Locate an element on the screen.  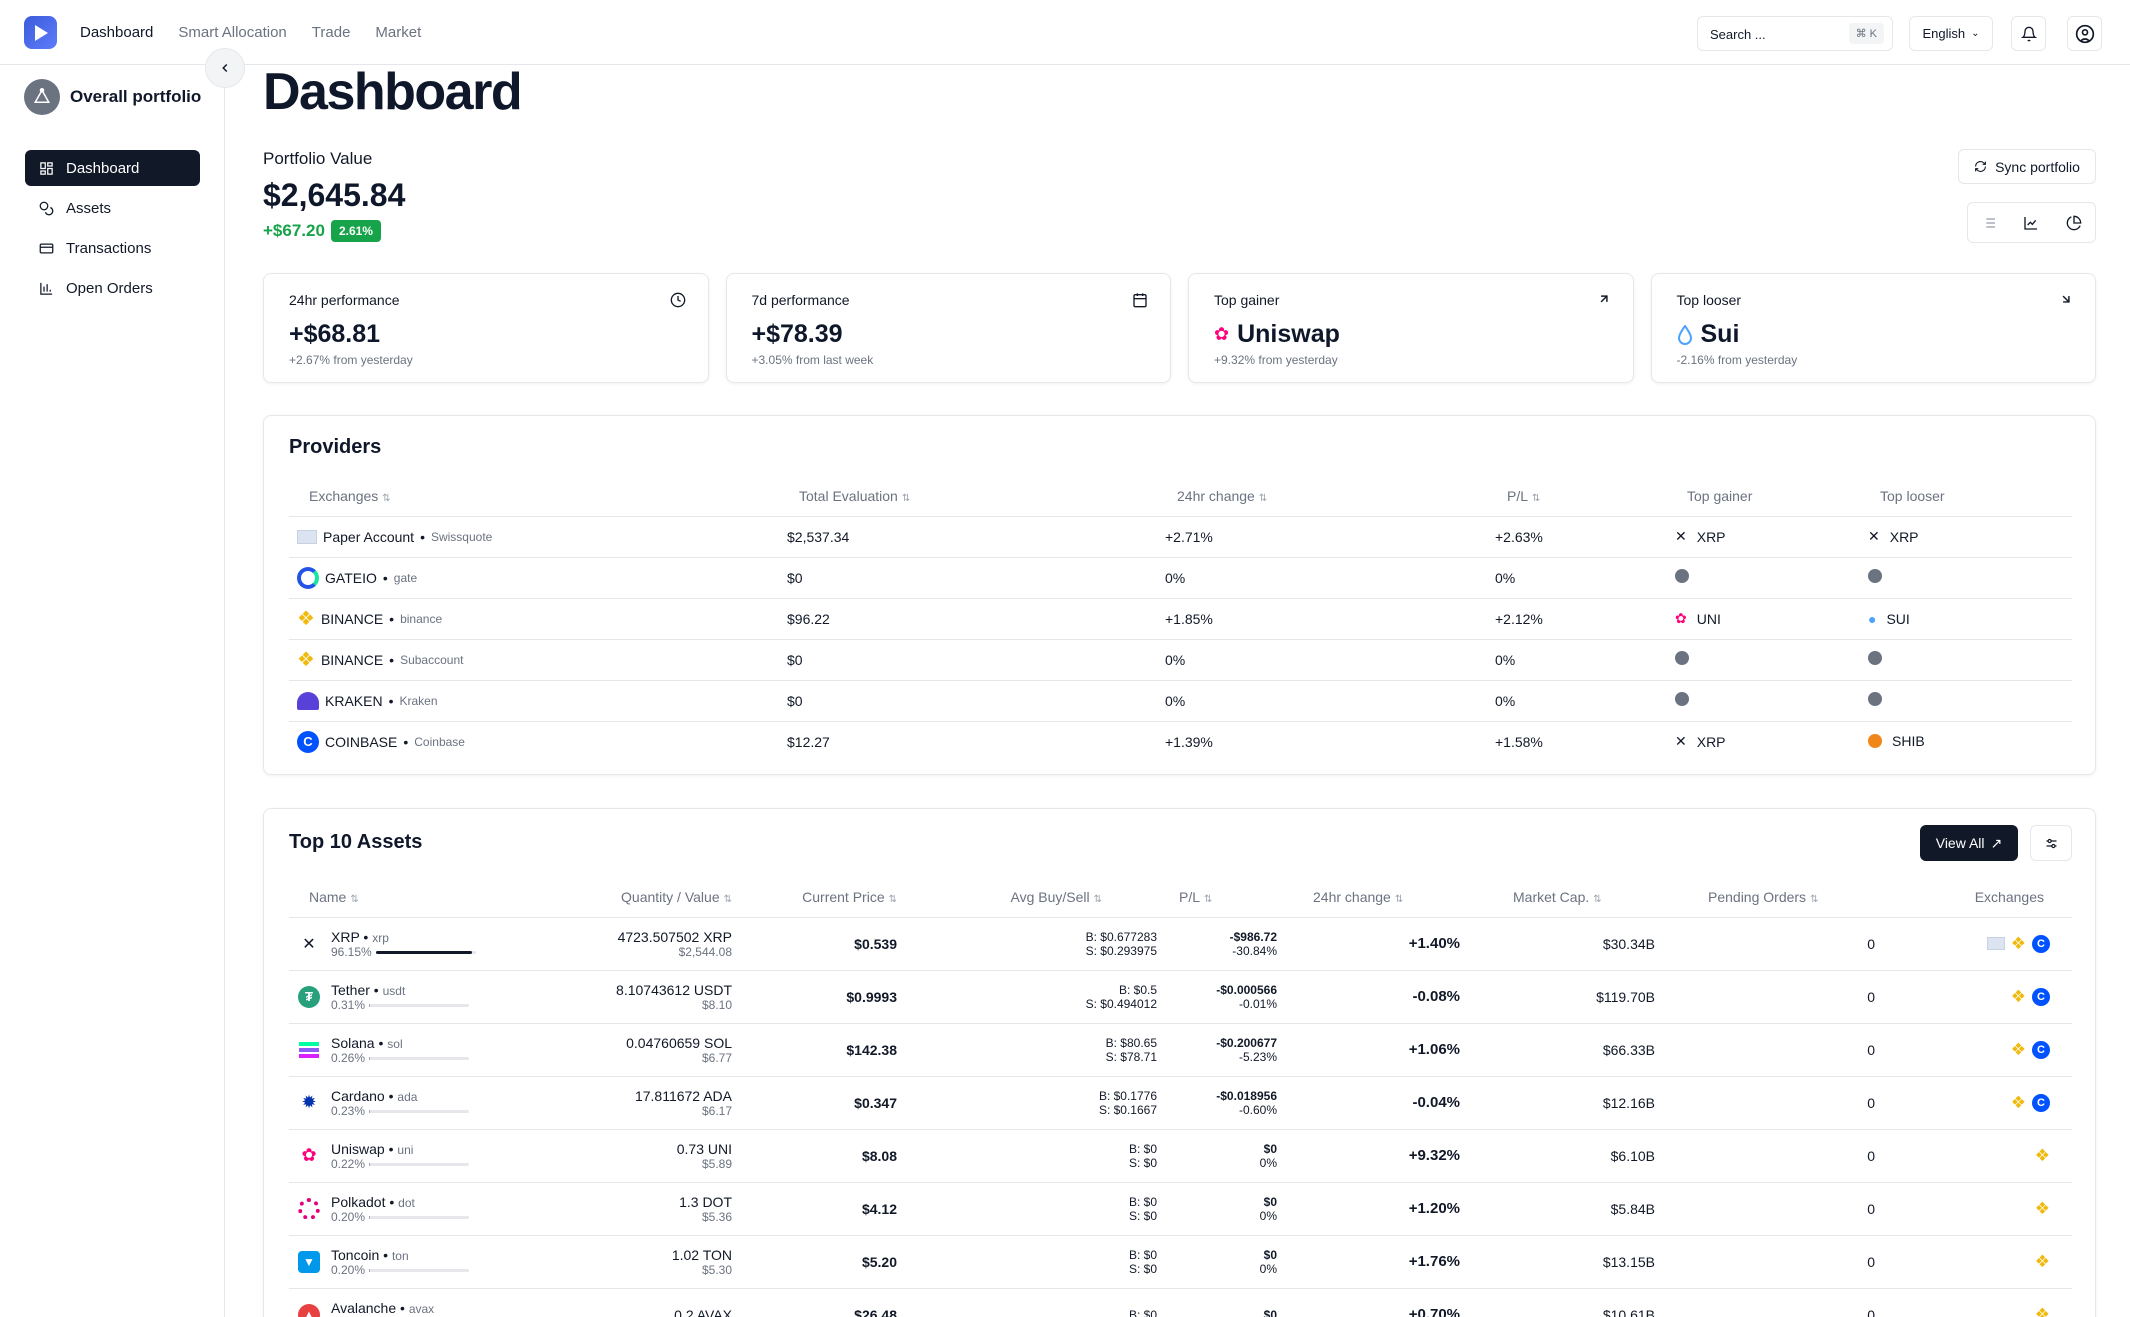
asset-pl: -$0.200677 is located at coordinates (1246, 1042).